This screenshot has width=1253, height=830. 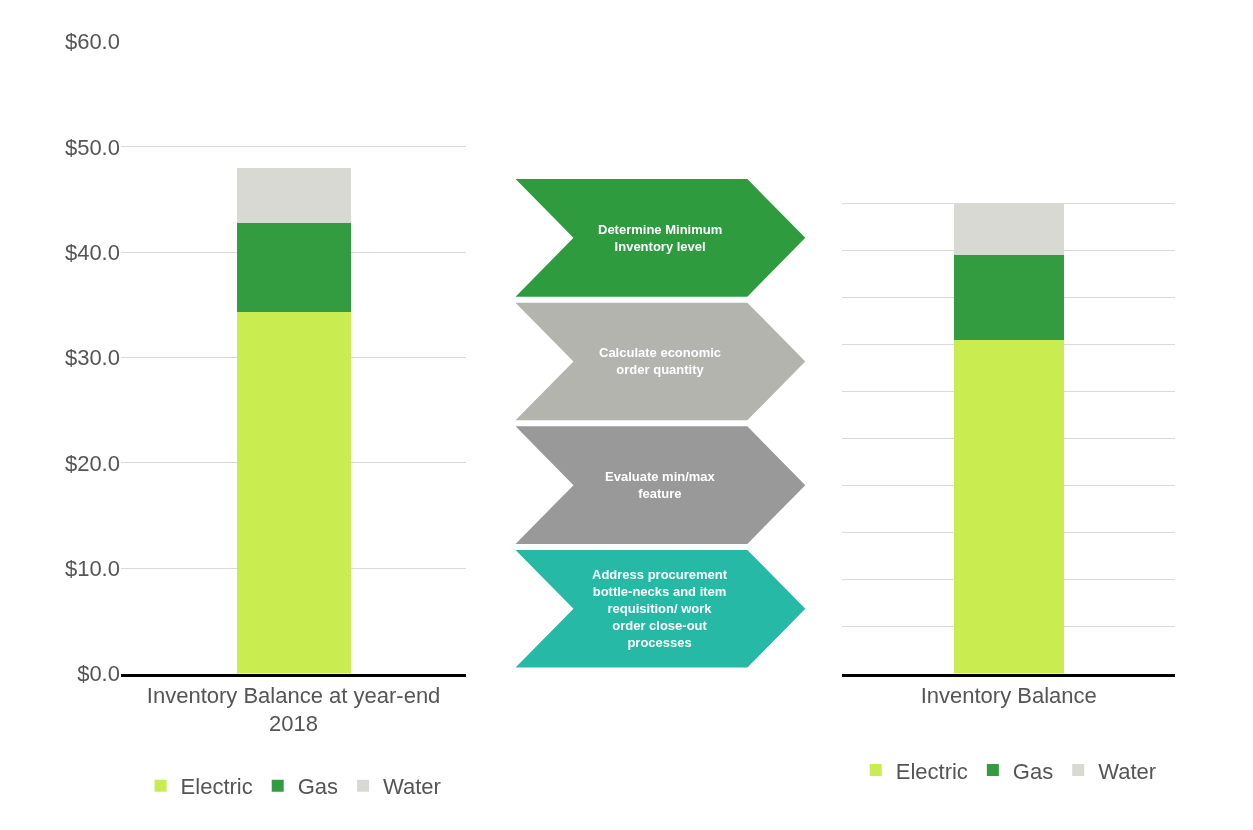 What do you see at coordinates (92, 147) in the screenshot?
I see `y-tick-label: $50.0` at bounding box center [92, 147].